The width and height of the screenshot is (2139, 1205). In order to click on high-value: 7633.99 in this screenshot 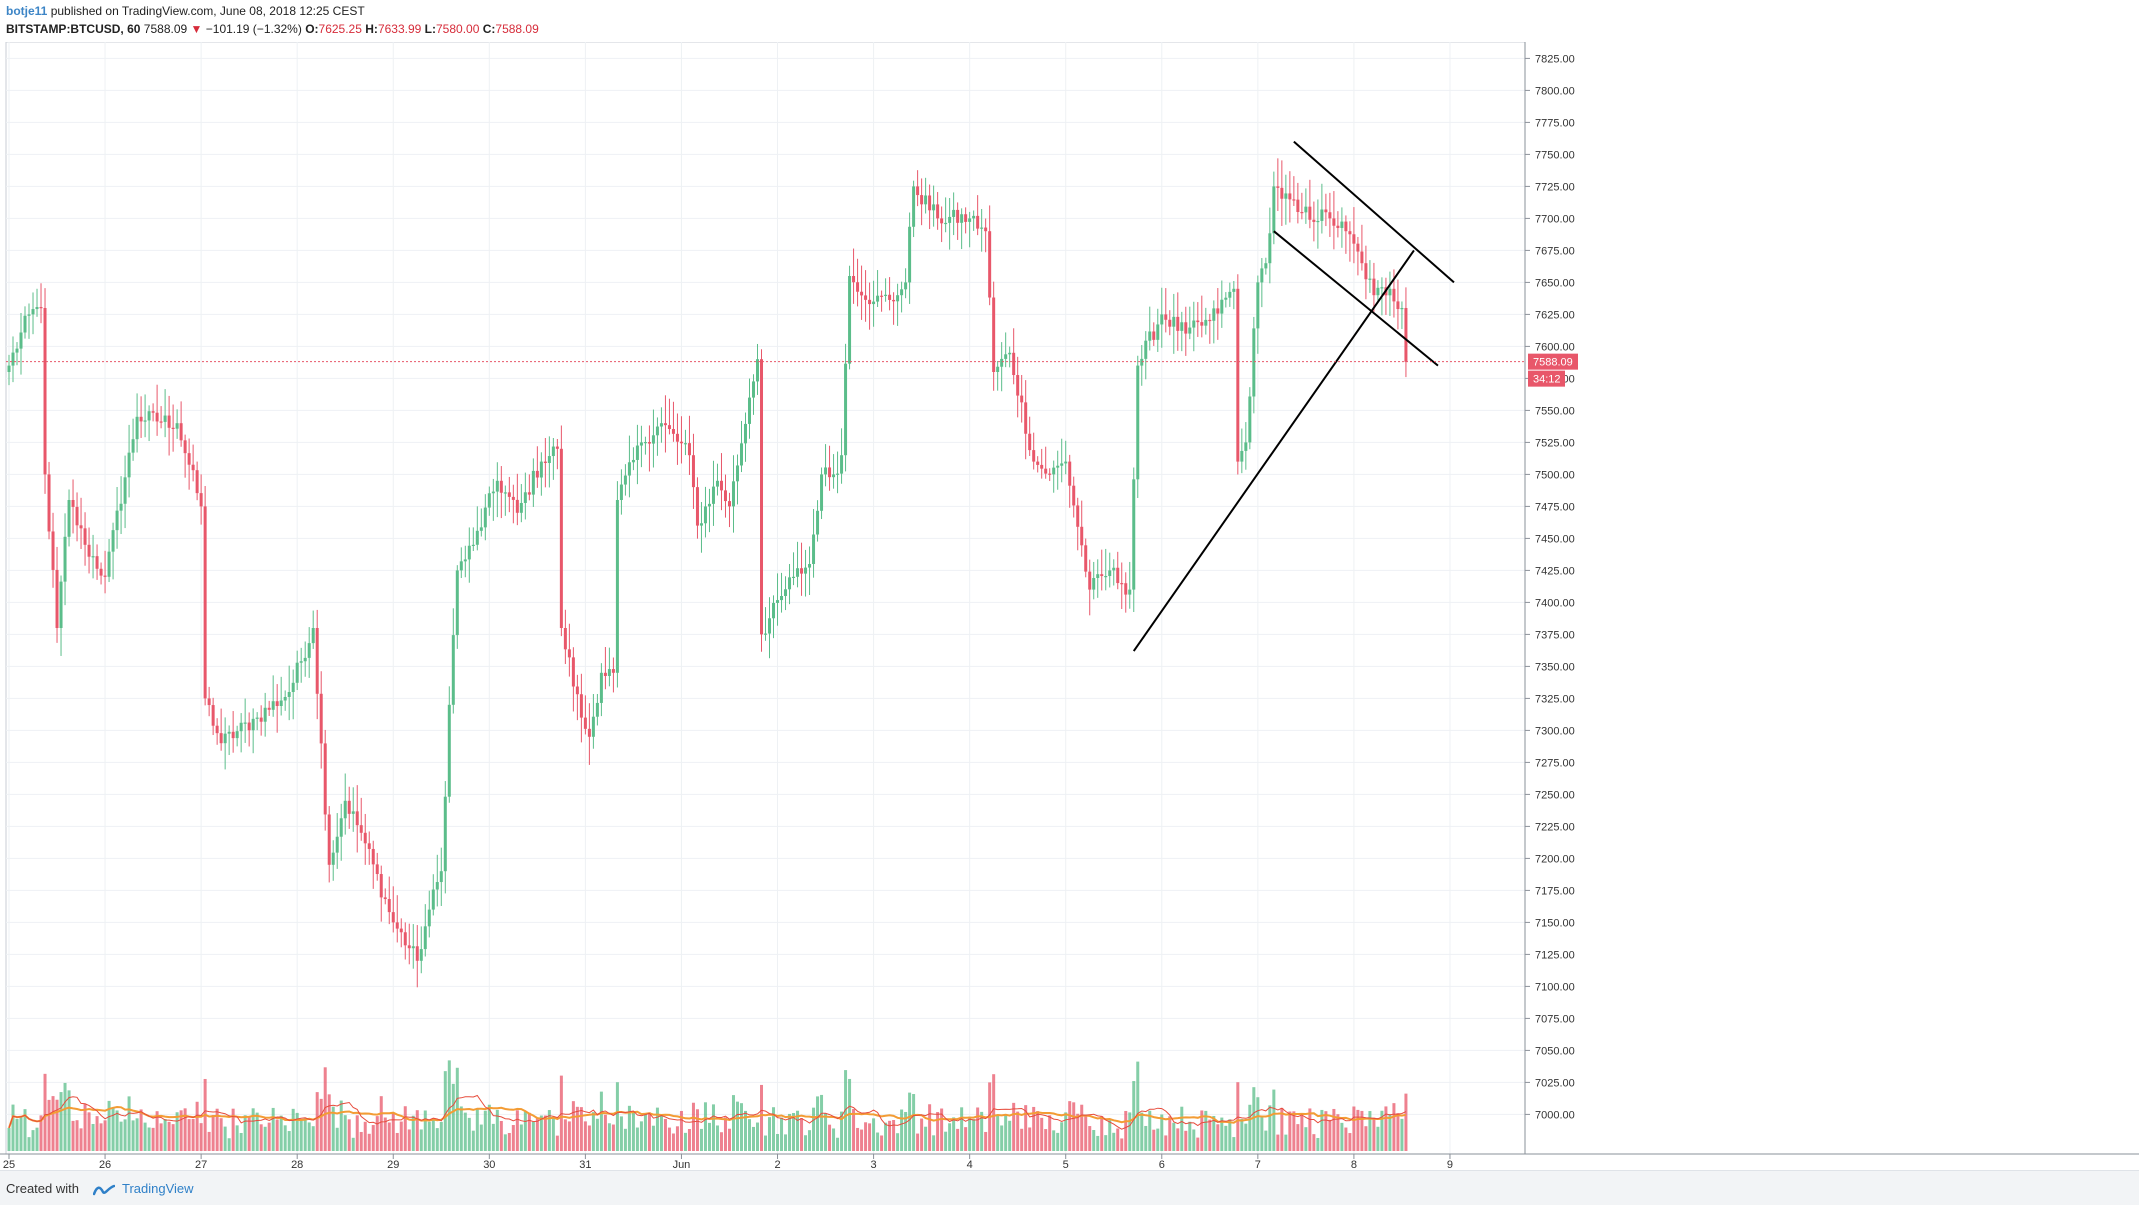, I will do `click(399, 29)`.